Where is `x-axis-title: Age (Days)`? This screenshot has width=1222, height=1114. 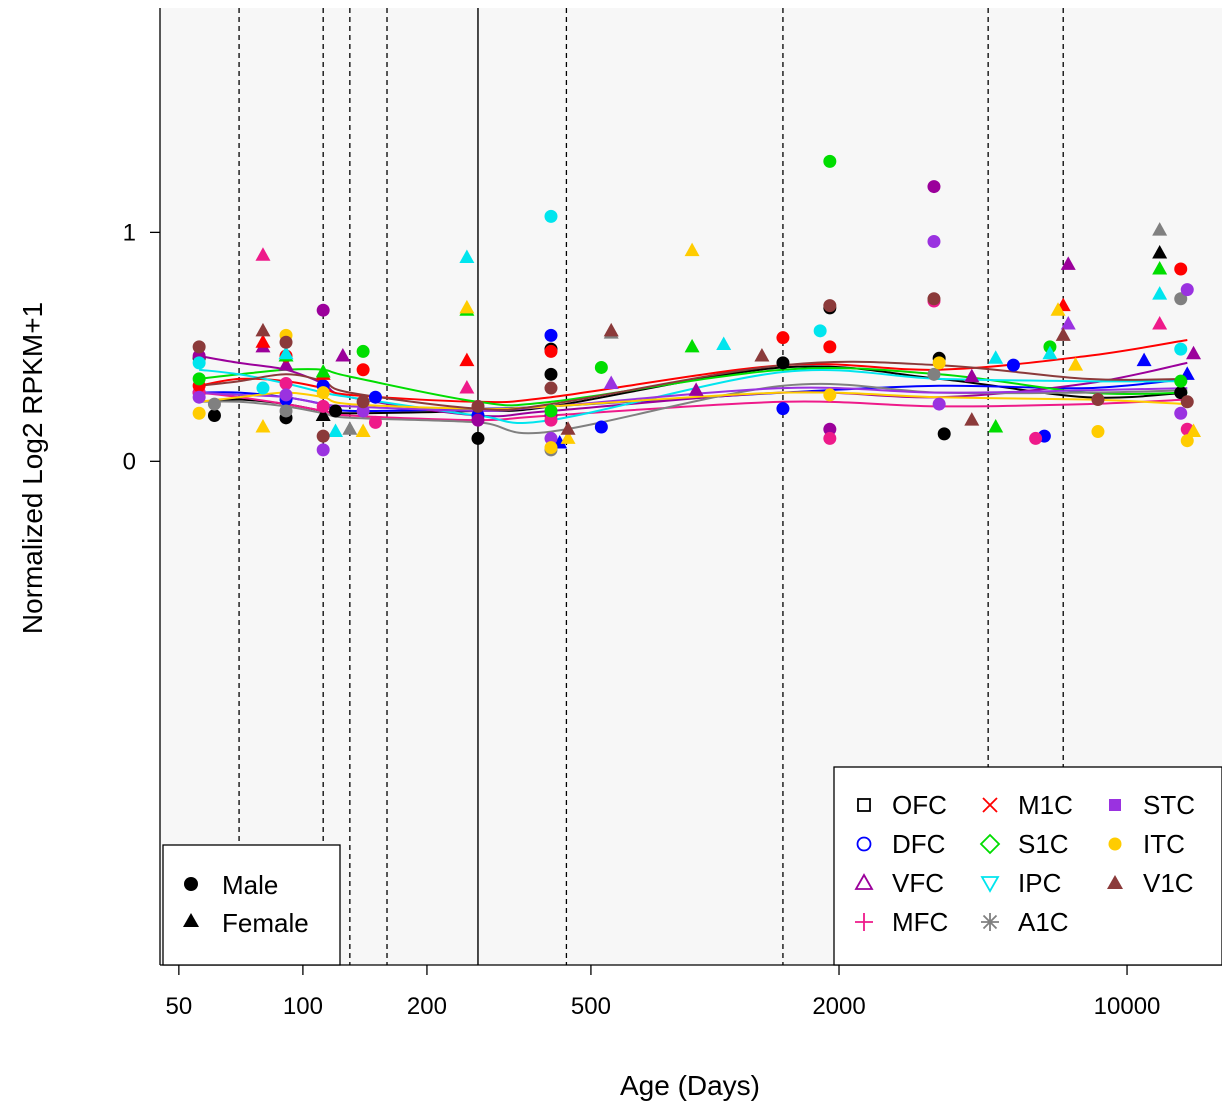 x-axis-title: Age (Days) is located at coordinates (690, 1085).